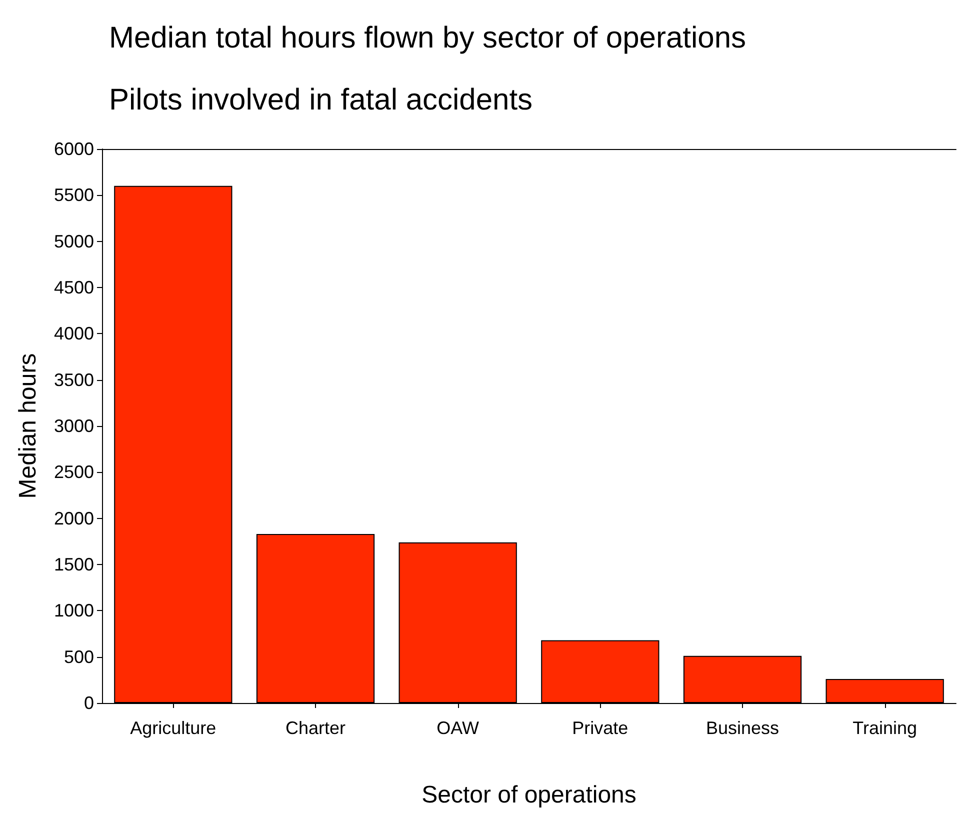 The height and width of the screenshot is (834, 968). Describe the element at coordinates (74, 334) in the screenshot. I see `y-tick-label: 4000` at that location.